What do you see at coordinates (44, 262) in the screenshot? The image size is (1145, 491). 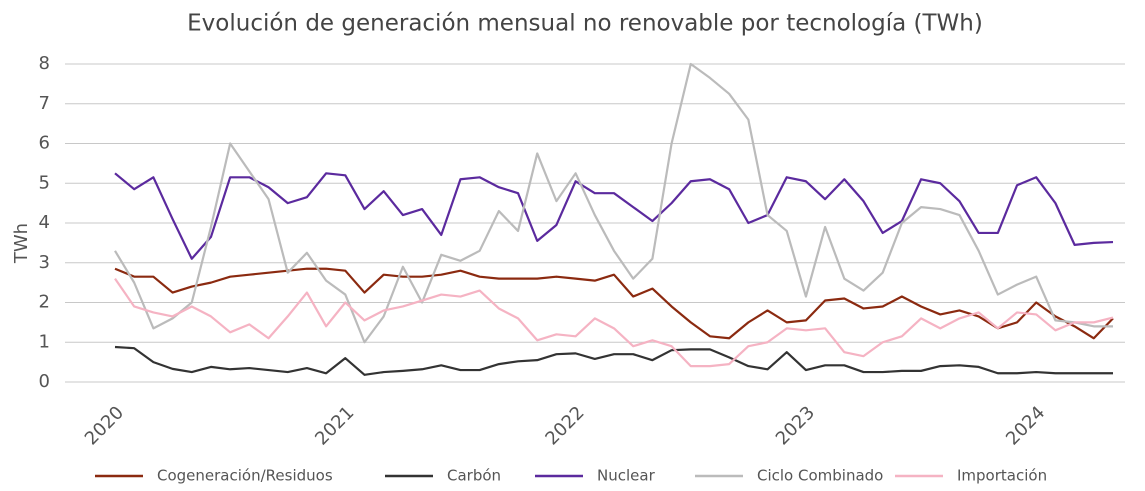 I see `y-tick-label: 3` at bounding box center [44, 262].